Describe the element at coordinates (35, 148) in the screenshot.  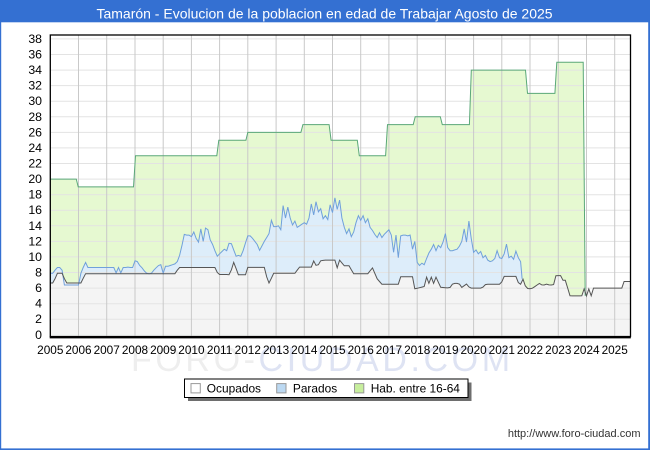
I see `svg-text: 24` at that location.